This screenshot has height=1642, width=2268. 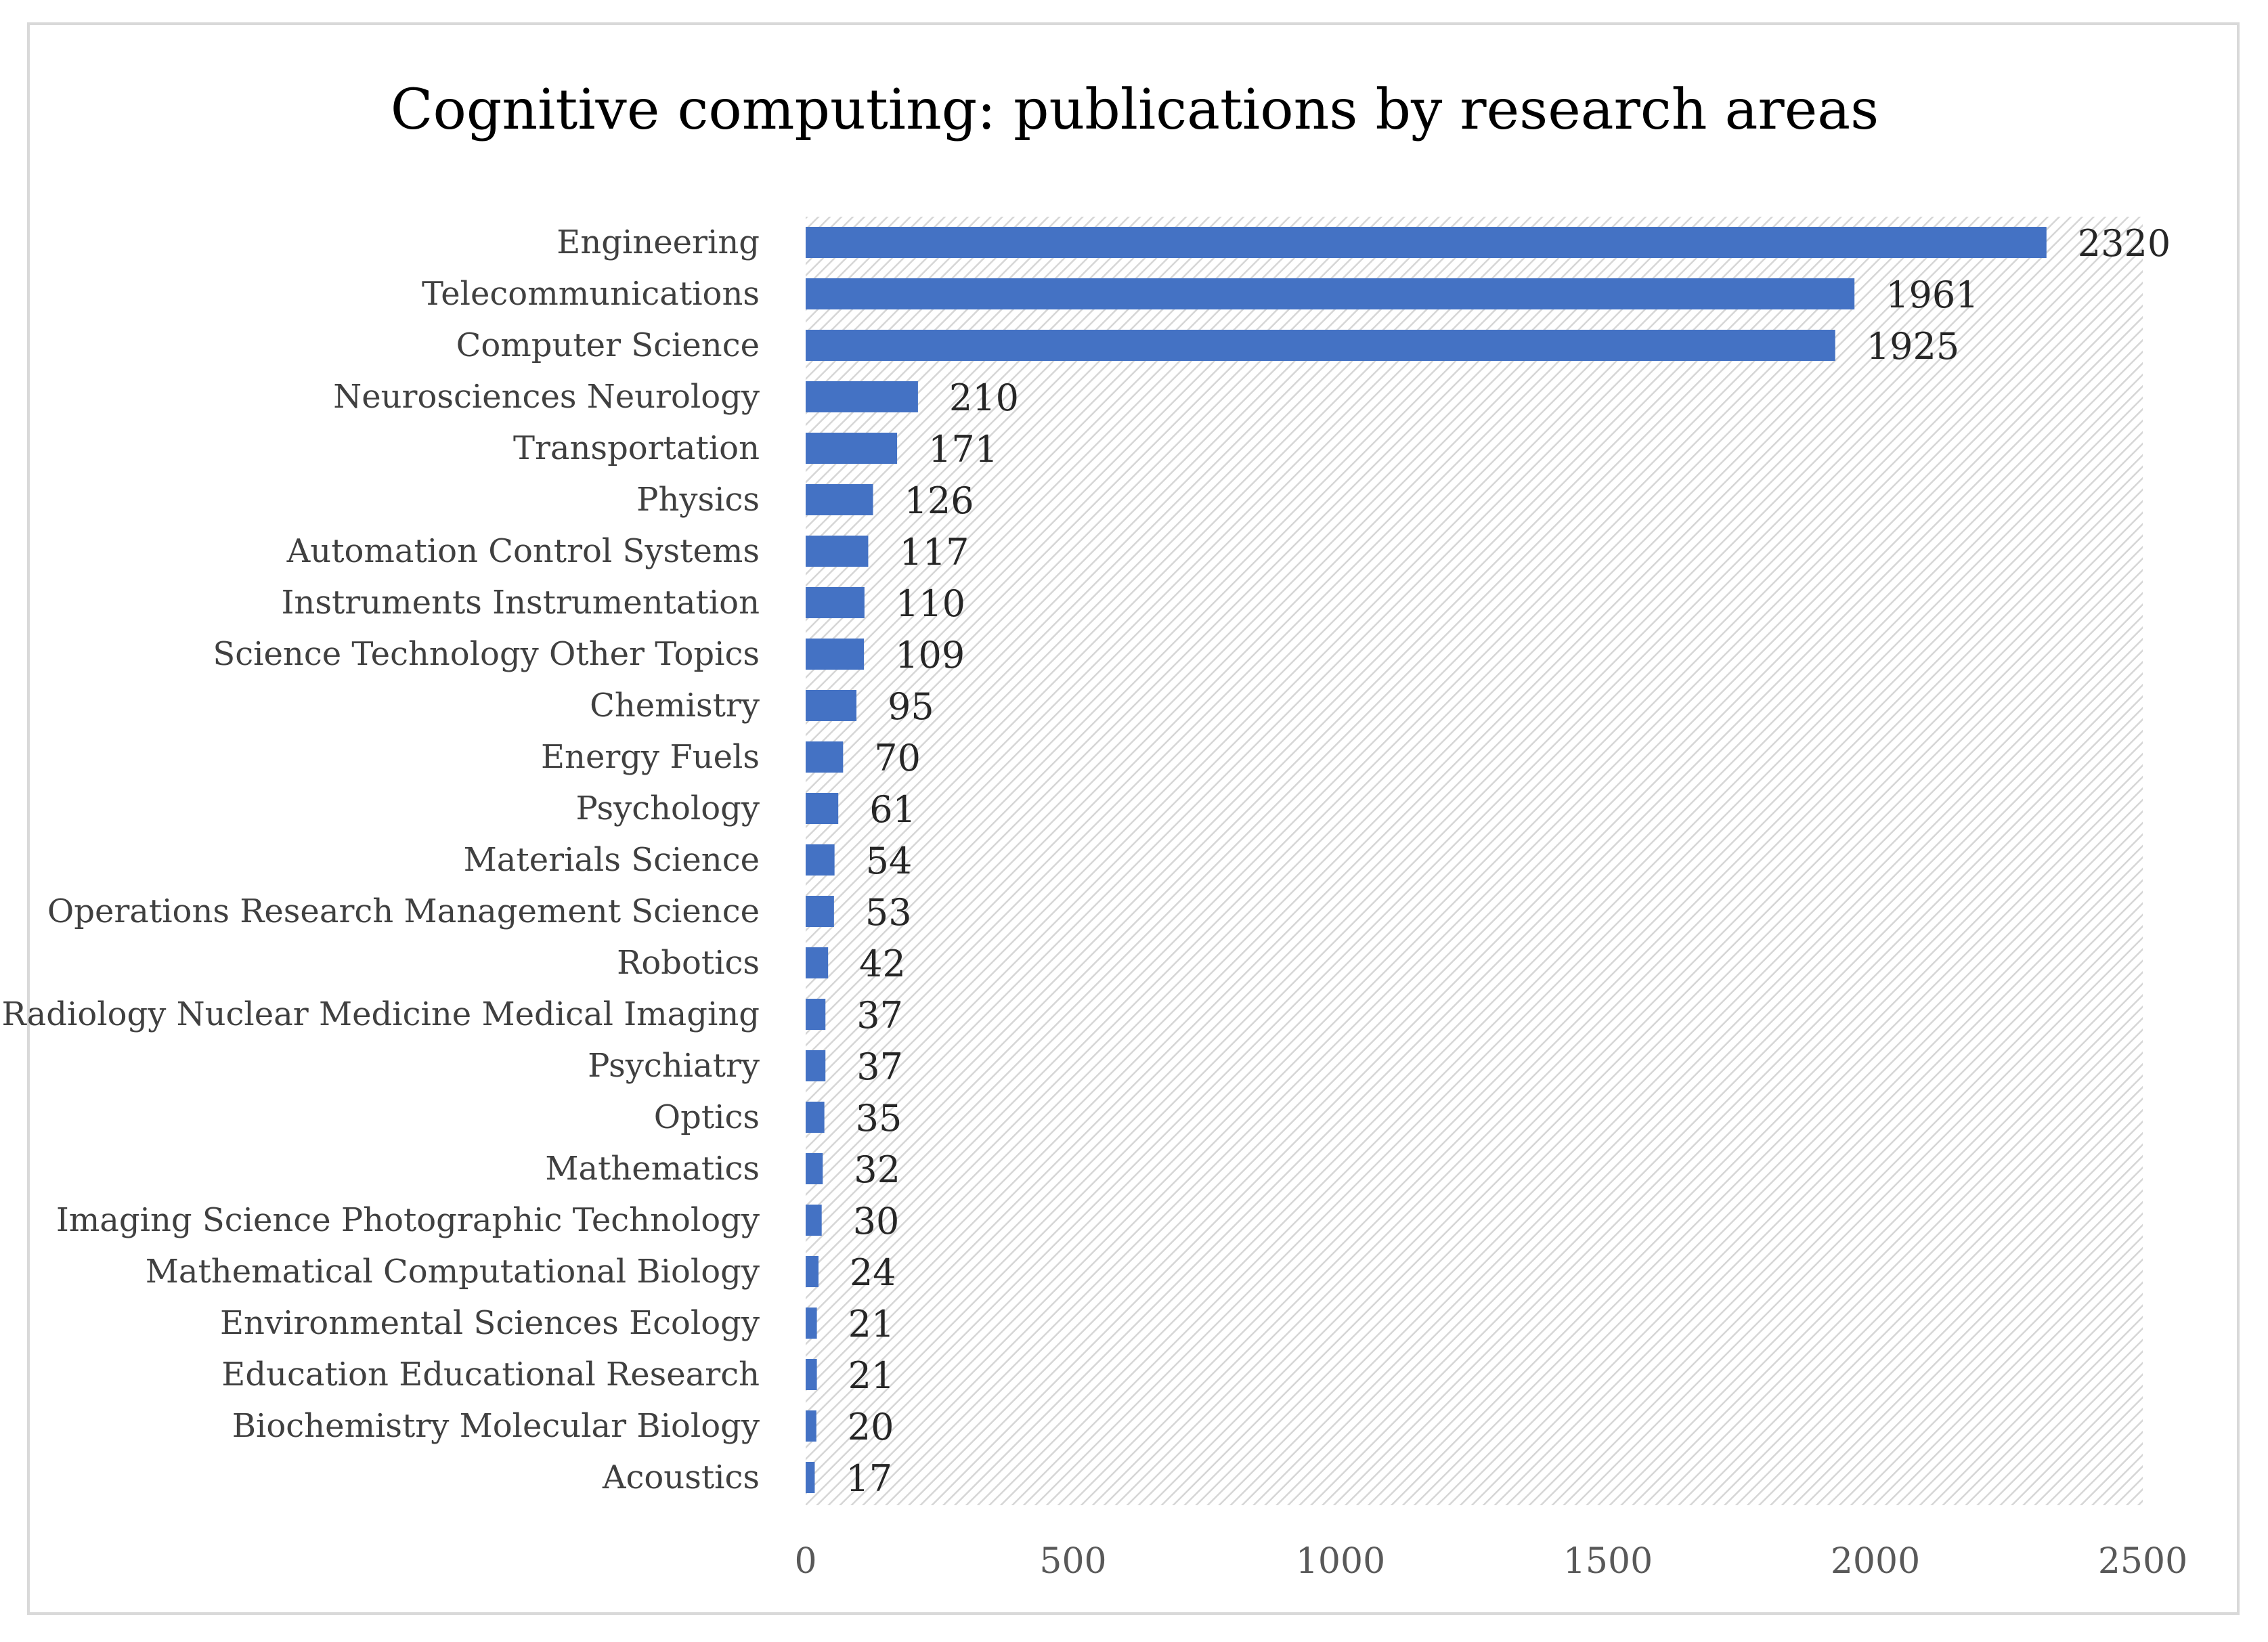 I want to click on data-label: 171, so click(x=963, y=450).